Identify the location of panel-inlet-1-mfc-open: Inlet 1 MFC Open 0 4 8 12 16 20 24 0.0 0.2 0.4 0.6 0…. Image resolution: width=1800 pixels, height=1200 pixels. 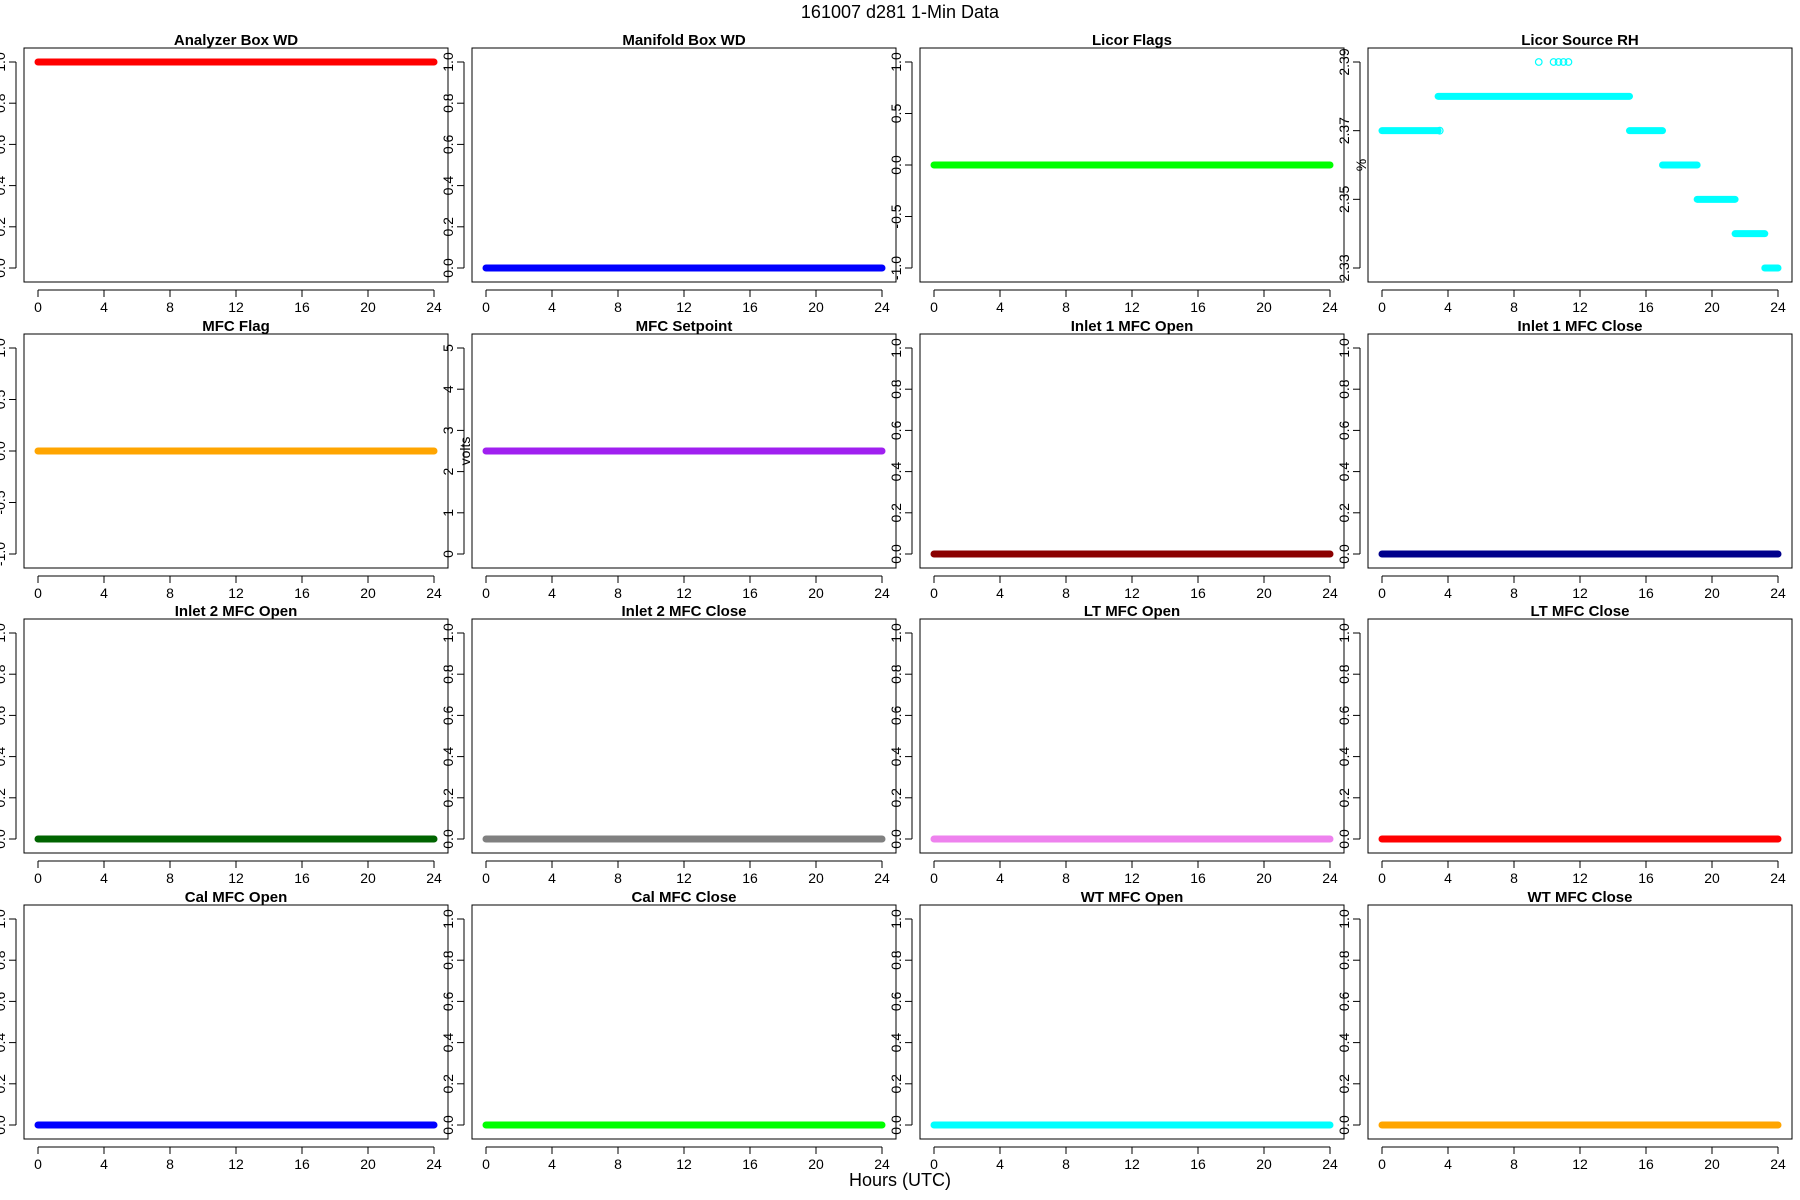
(1116, 459).